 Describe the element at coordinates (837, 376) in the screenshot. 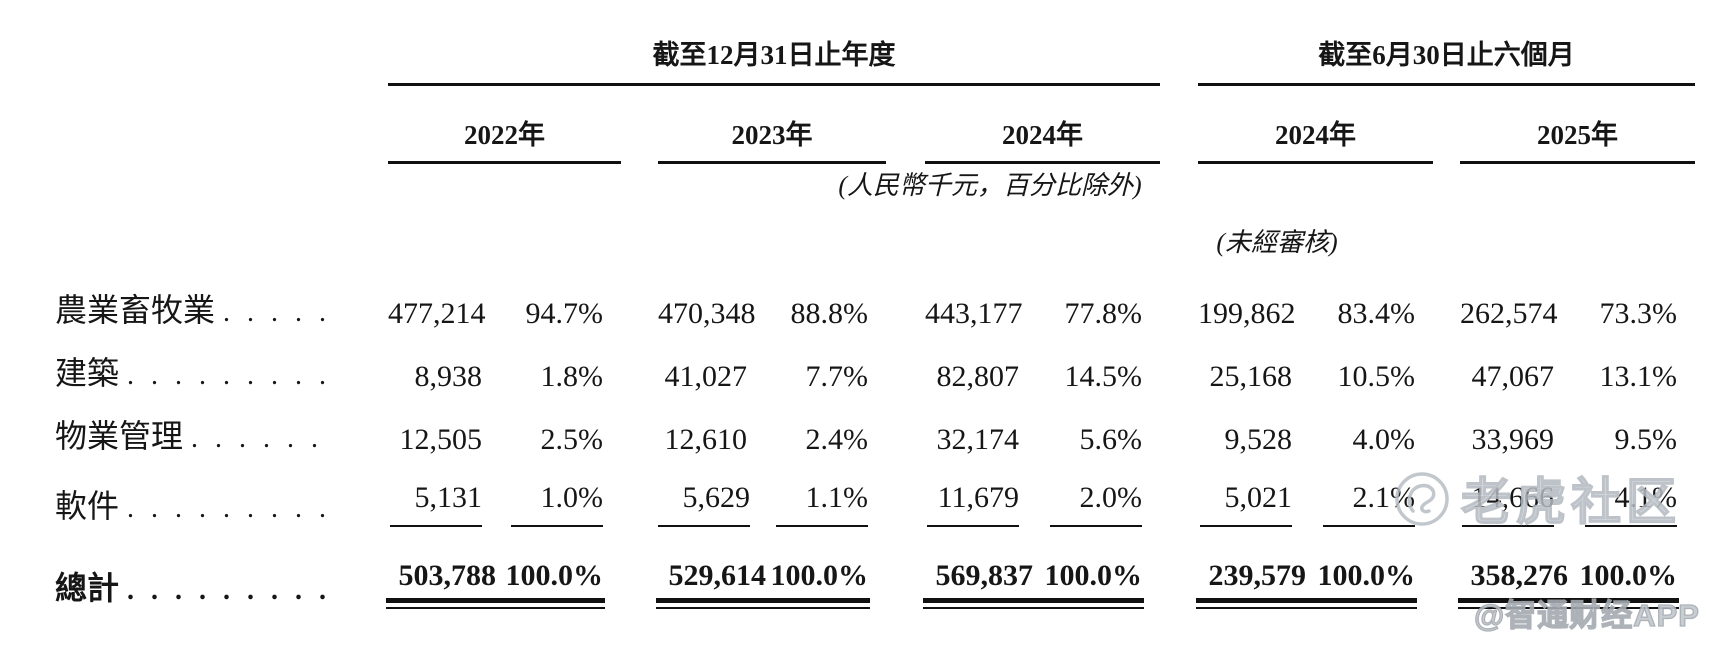

I see `percent-cell: 7.7%` at that location.